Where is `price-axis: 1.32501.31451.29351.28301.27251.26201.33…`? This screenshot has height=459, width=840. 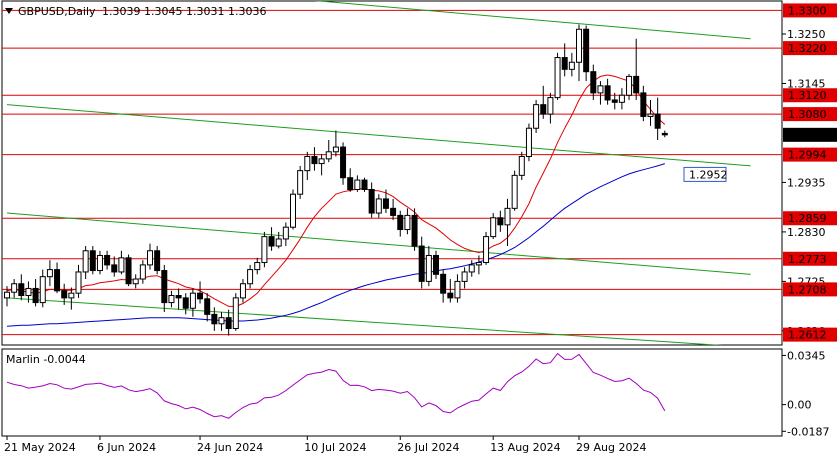
price-axis: 1.32501.31451.29351.28301.27251.26201.33… is located at coordinates (809, 172).